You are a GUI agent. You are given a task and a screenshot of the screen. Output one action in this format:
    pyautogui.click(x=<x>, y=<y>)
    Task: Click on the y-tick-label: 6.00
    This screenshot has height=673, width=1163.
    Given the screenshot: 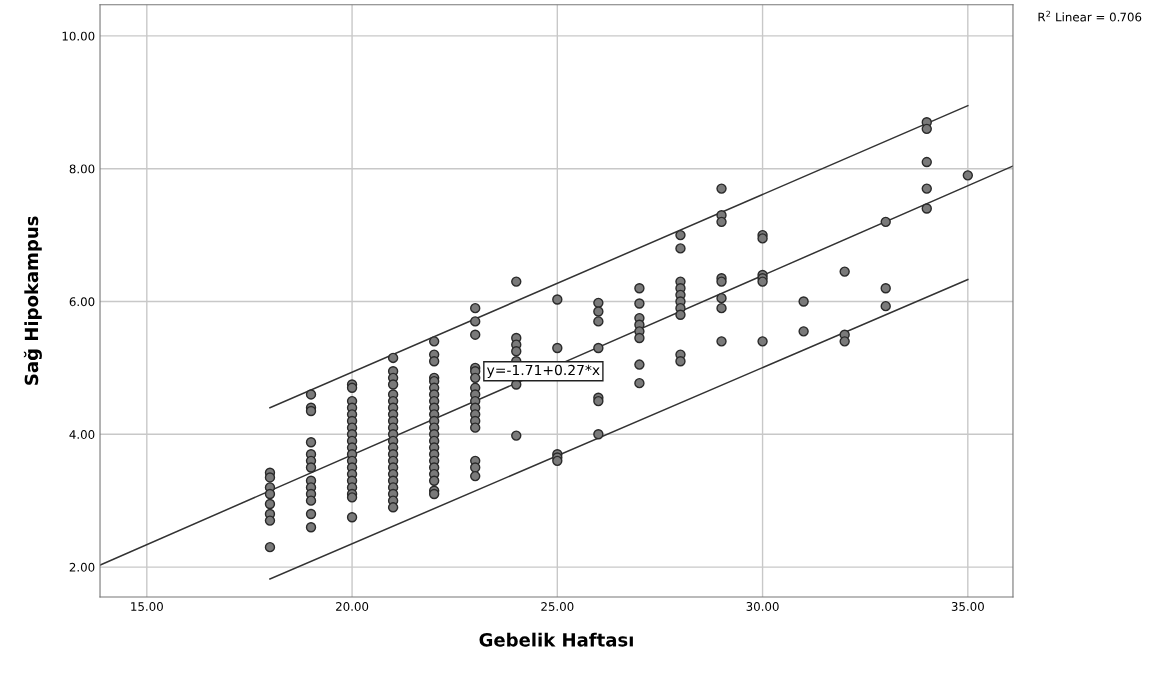 What is the action you would take?
    pyautogui.click(x=82, y=302)
    